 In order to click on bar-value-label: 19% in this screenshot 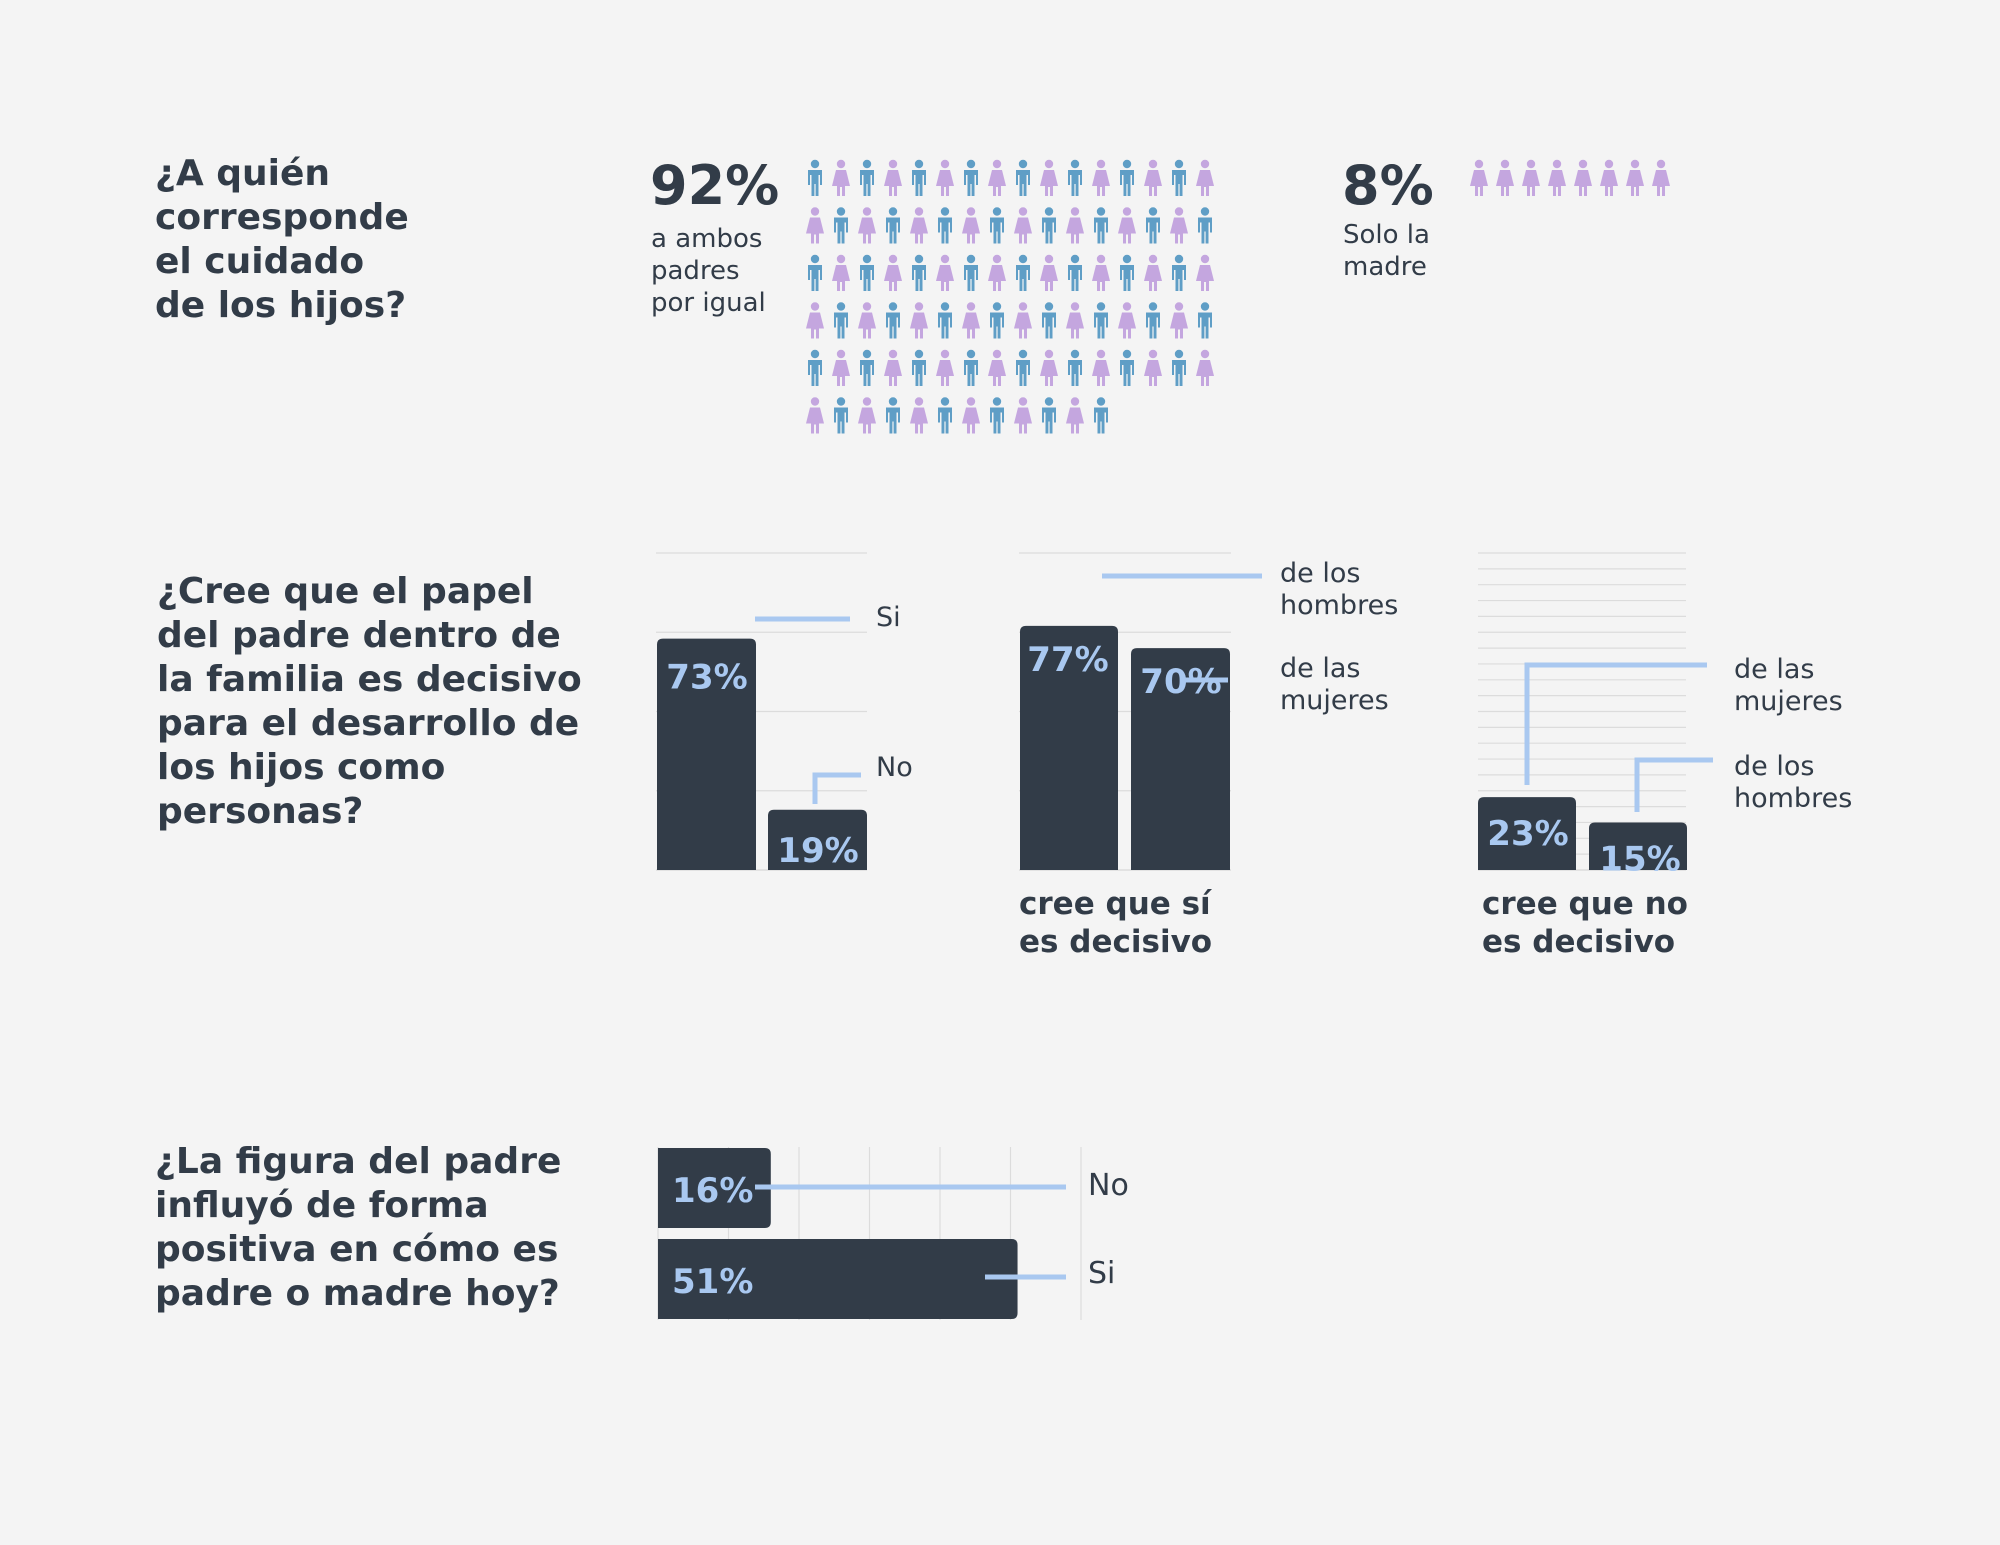, I will do `click(817, 851)`.